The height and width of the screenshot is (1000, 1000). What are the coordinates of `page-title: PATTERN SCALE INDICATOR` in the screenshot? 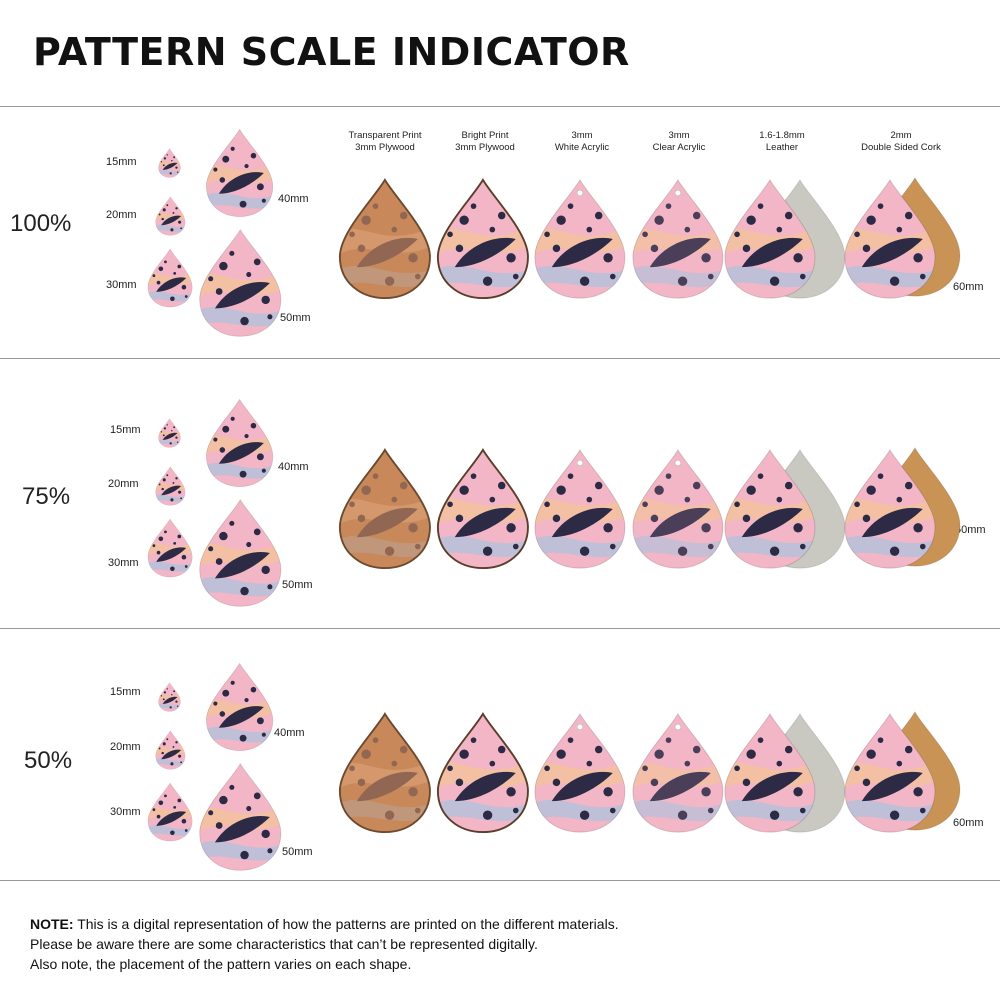 It's located at (331, 52).